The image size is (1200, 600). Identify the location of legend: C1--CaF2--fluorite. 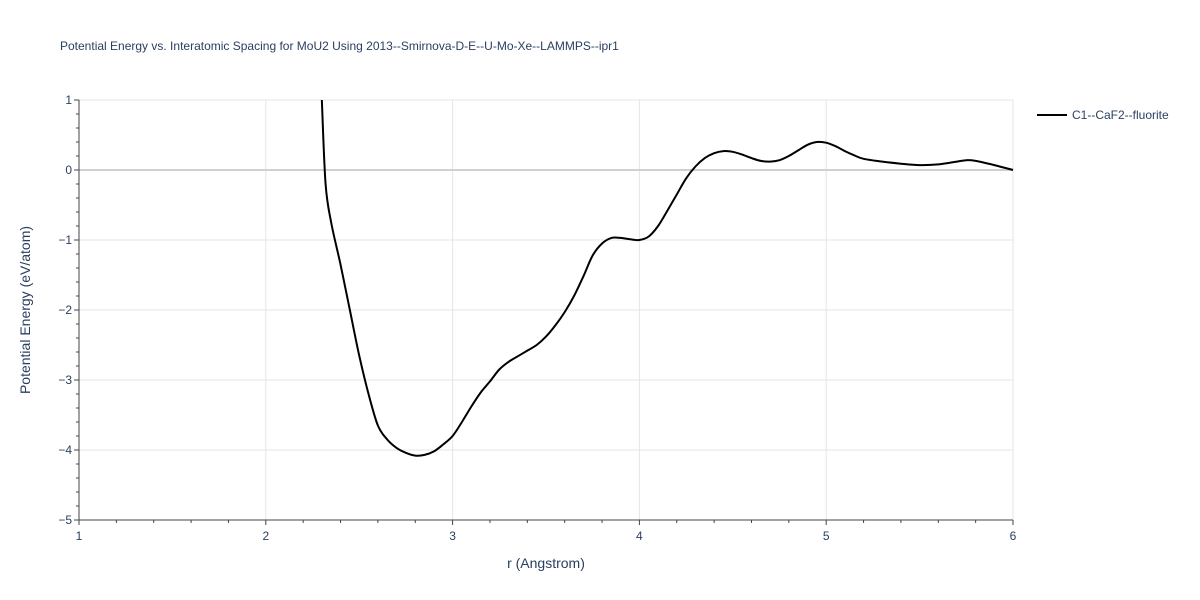
(1103, 115).